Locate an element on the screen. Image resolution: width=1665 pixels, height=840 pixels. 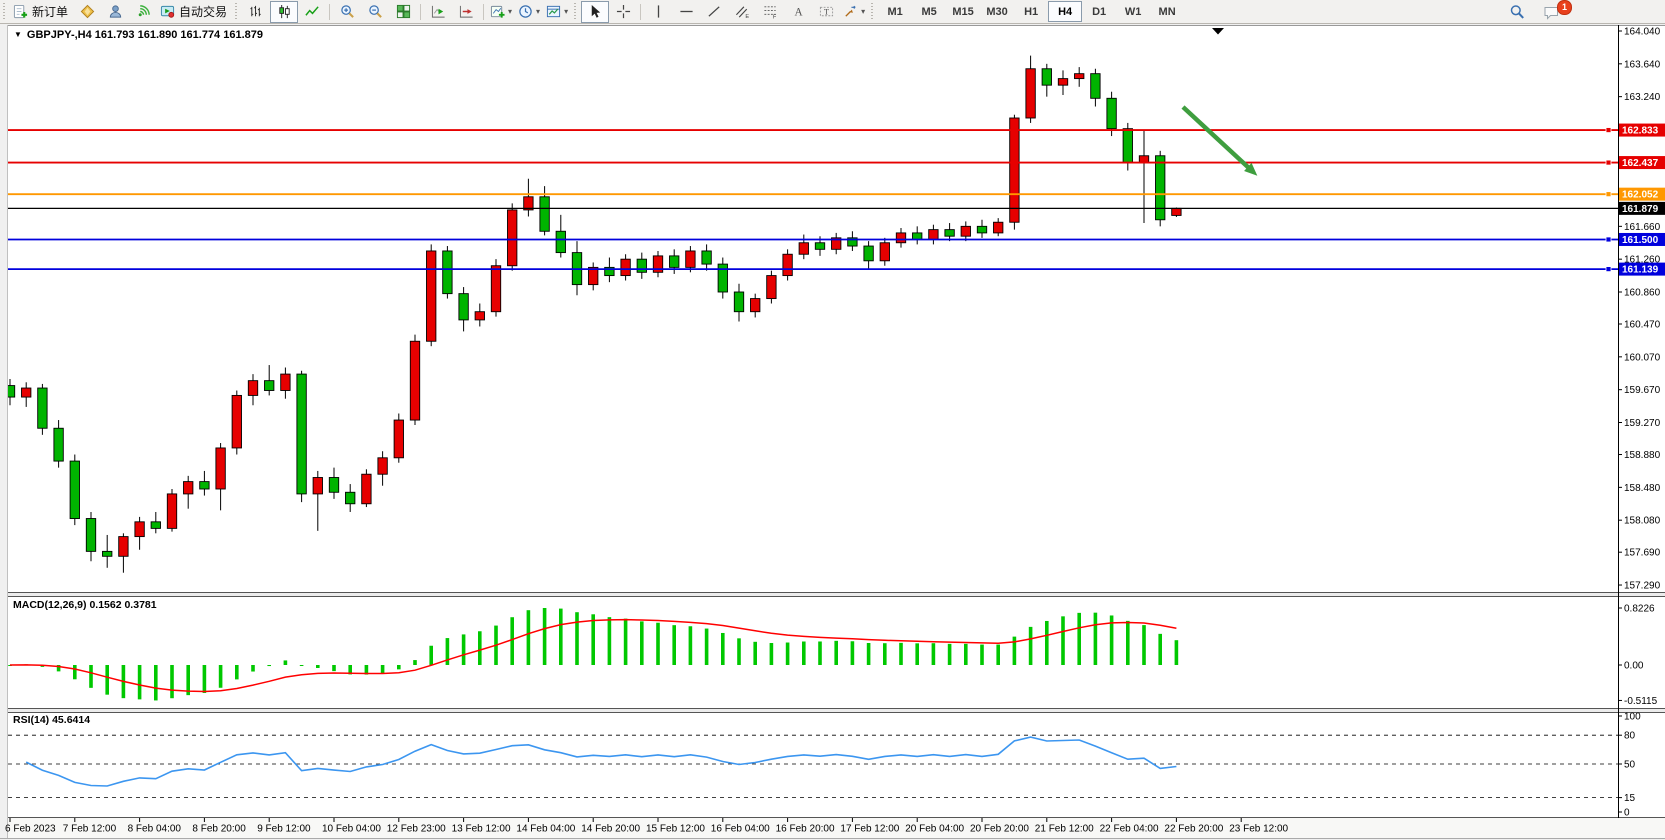
current-price-line: 161.879 is located at coordinates (836, 208).